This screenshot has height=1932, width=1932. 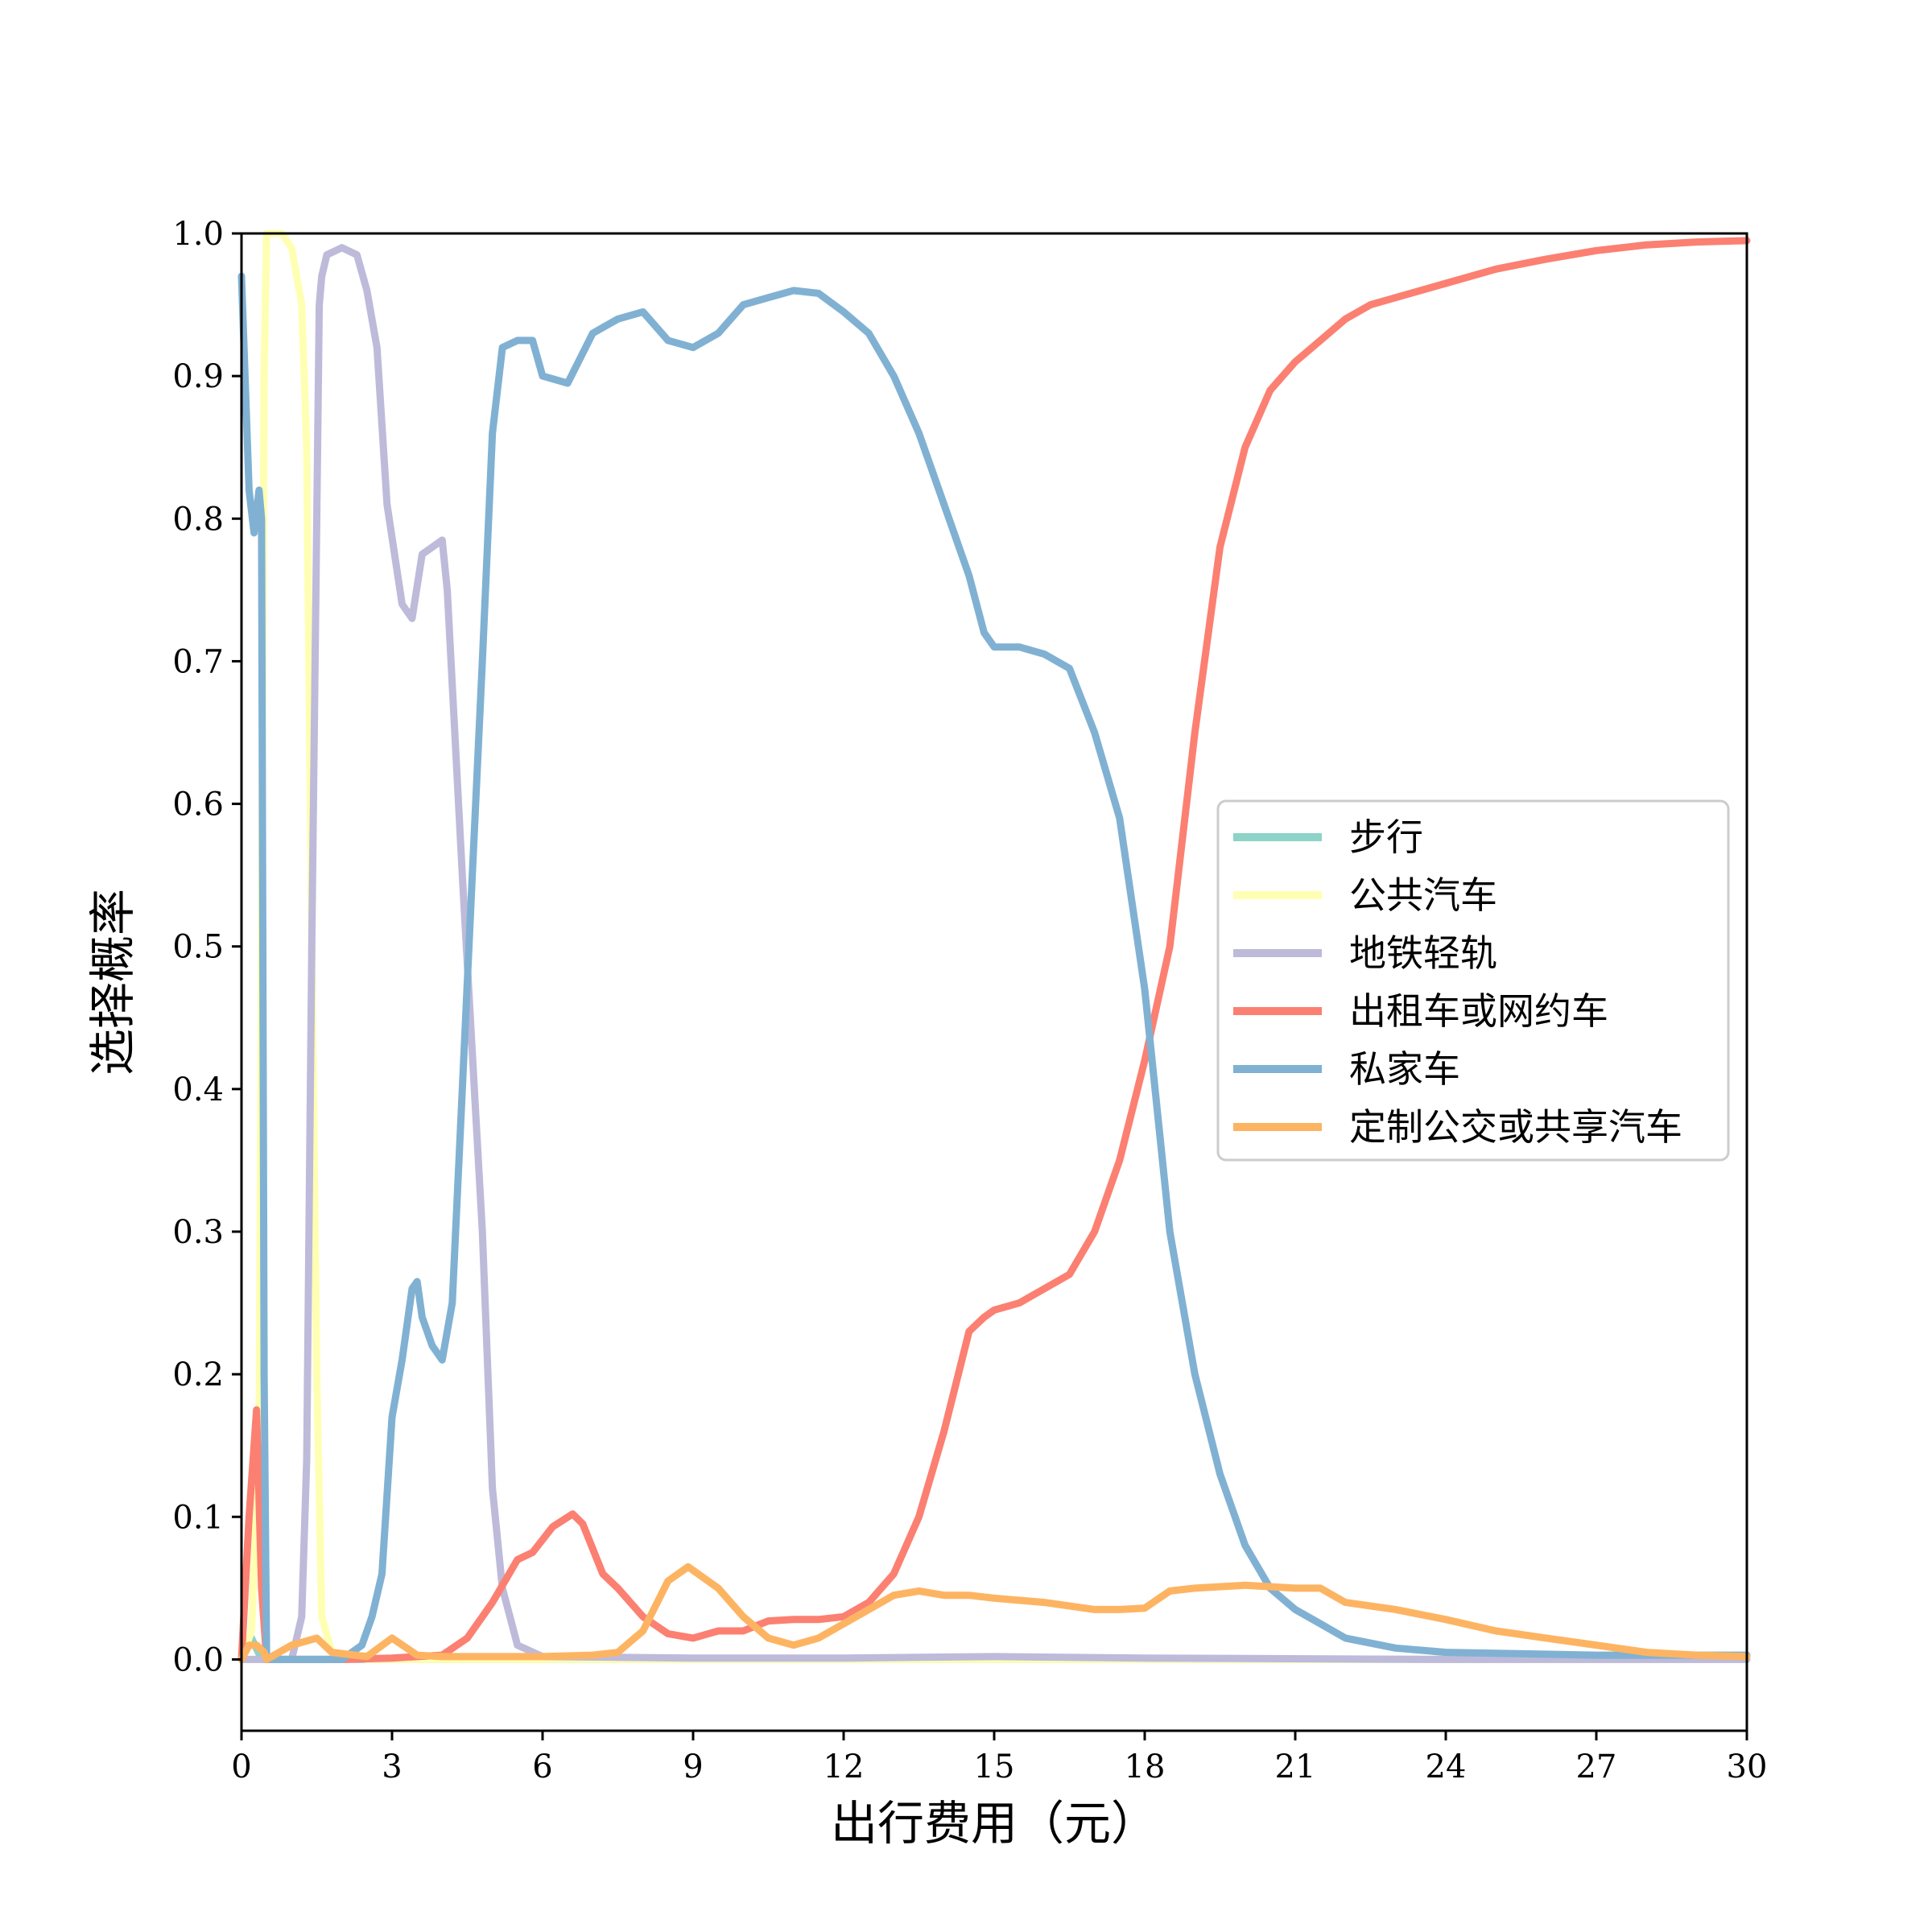 I want to click on legend-label-3: 地铁轻轨, so click(x=1423, y=953).